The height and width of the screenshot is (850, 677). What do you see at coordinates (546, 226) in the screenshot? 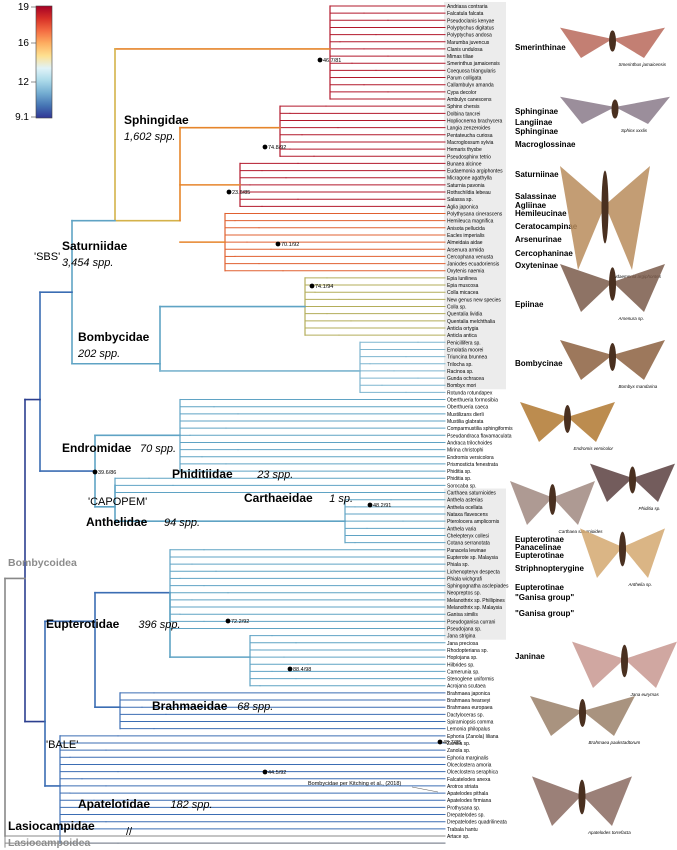
I see `subfamily-label: Ceratocampinae` at bounding box center [546, 226].